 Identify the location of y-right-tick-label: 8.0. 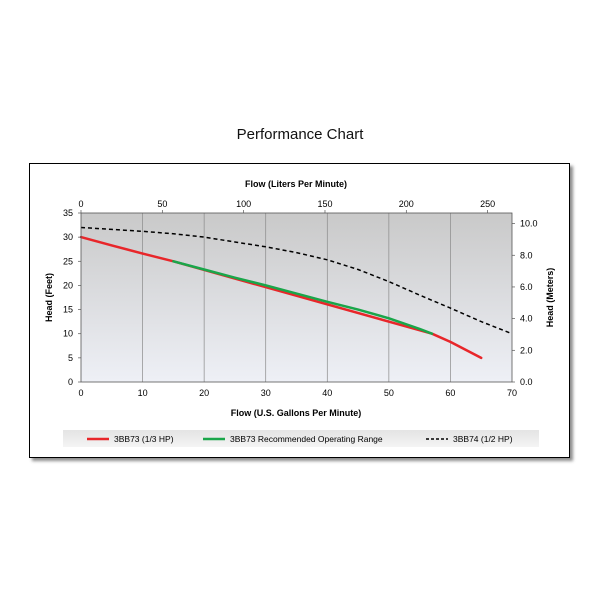
(526, 255).